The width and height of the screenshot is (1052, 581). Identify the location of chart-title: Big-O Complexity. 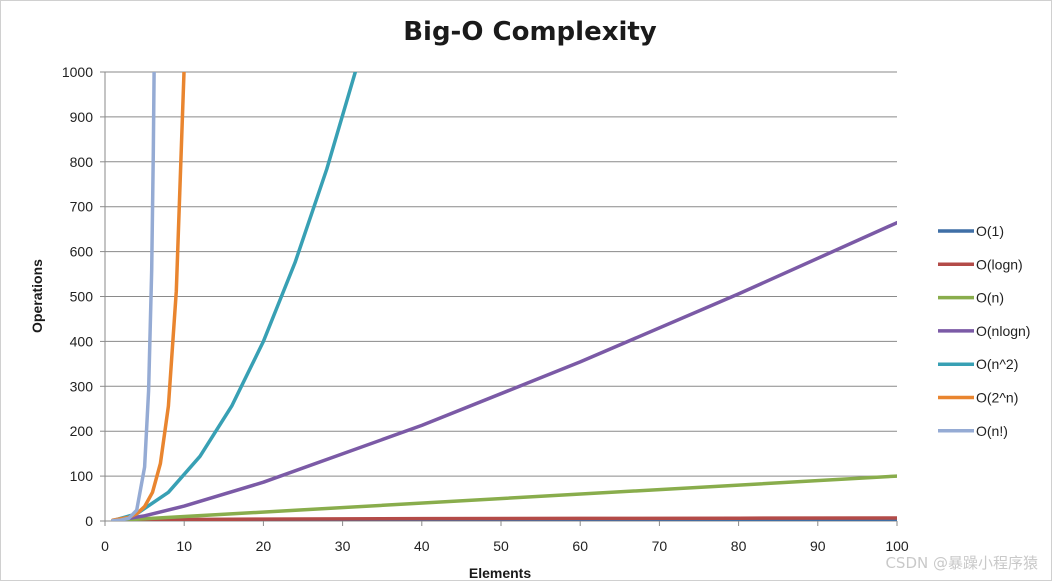
(530, 32).